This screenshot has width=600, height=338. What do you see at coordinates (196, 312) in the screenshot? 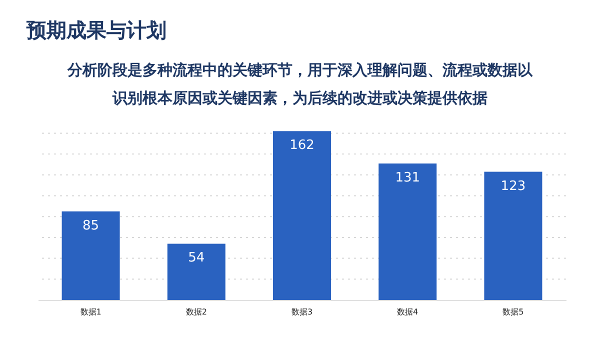
I see `x-tick-label: 数据2` at bounding box center [196, 312].